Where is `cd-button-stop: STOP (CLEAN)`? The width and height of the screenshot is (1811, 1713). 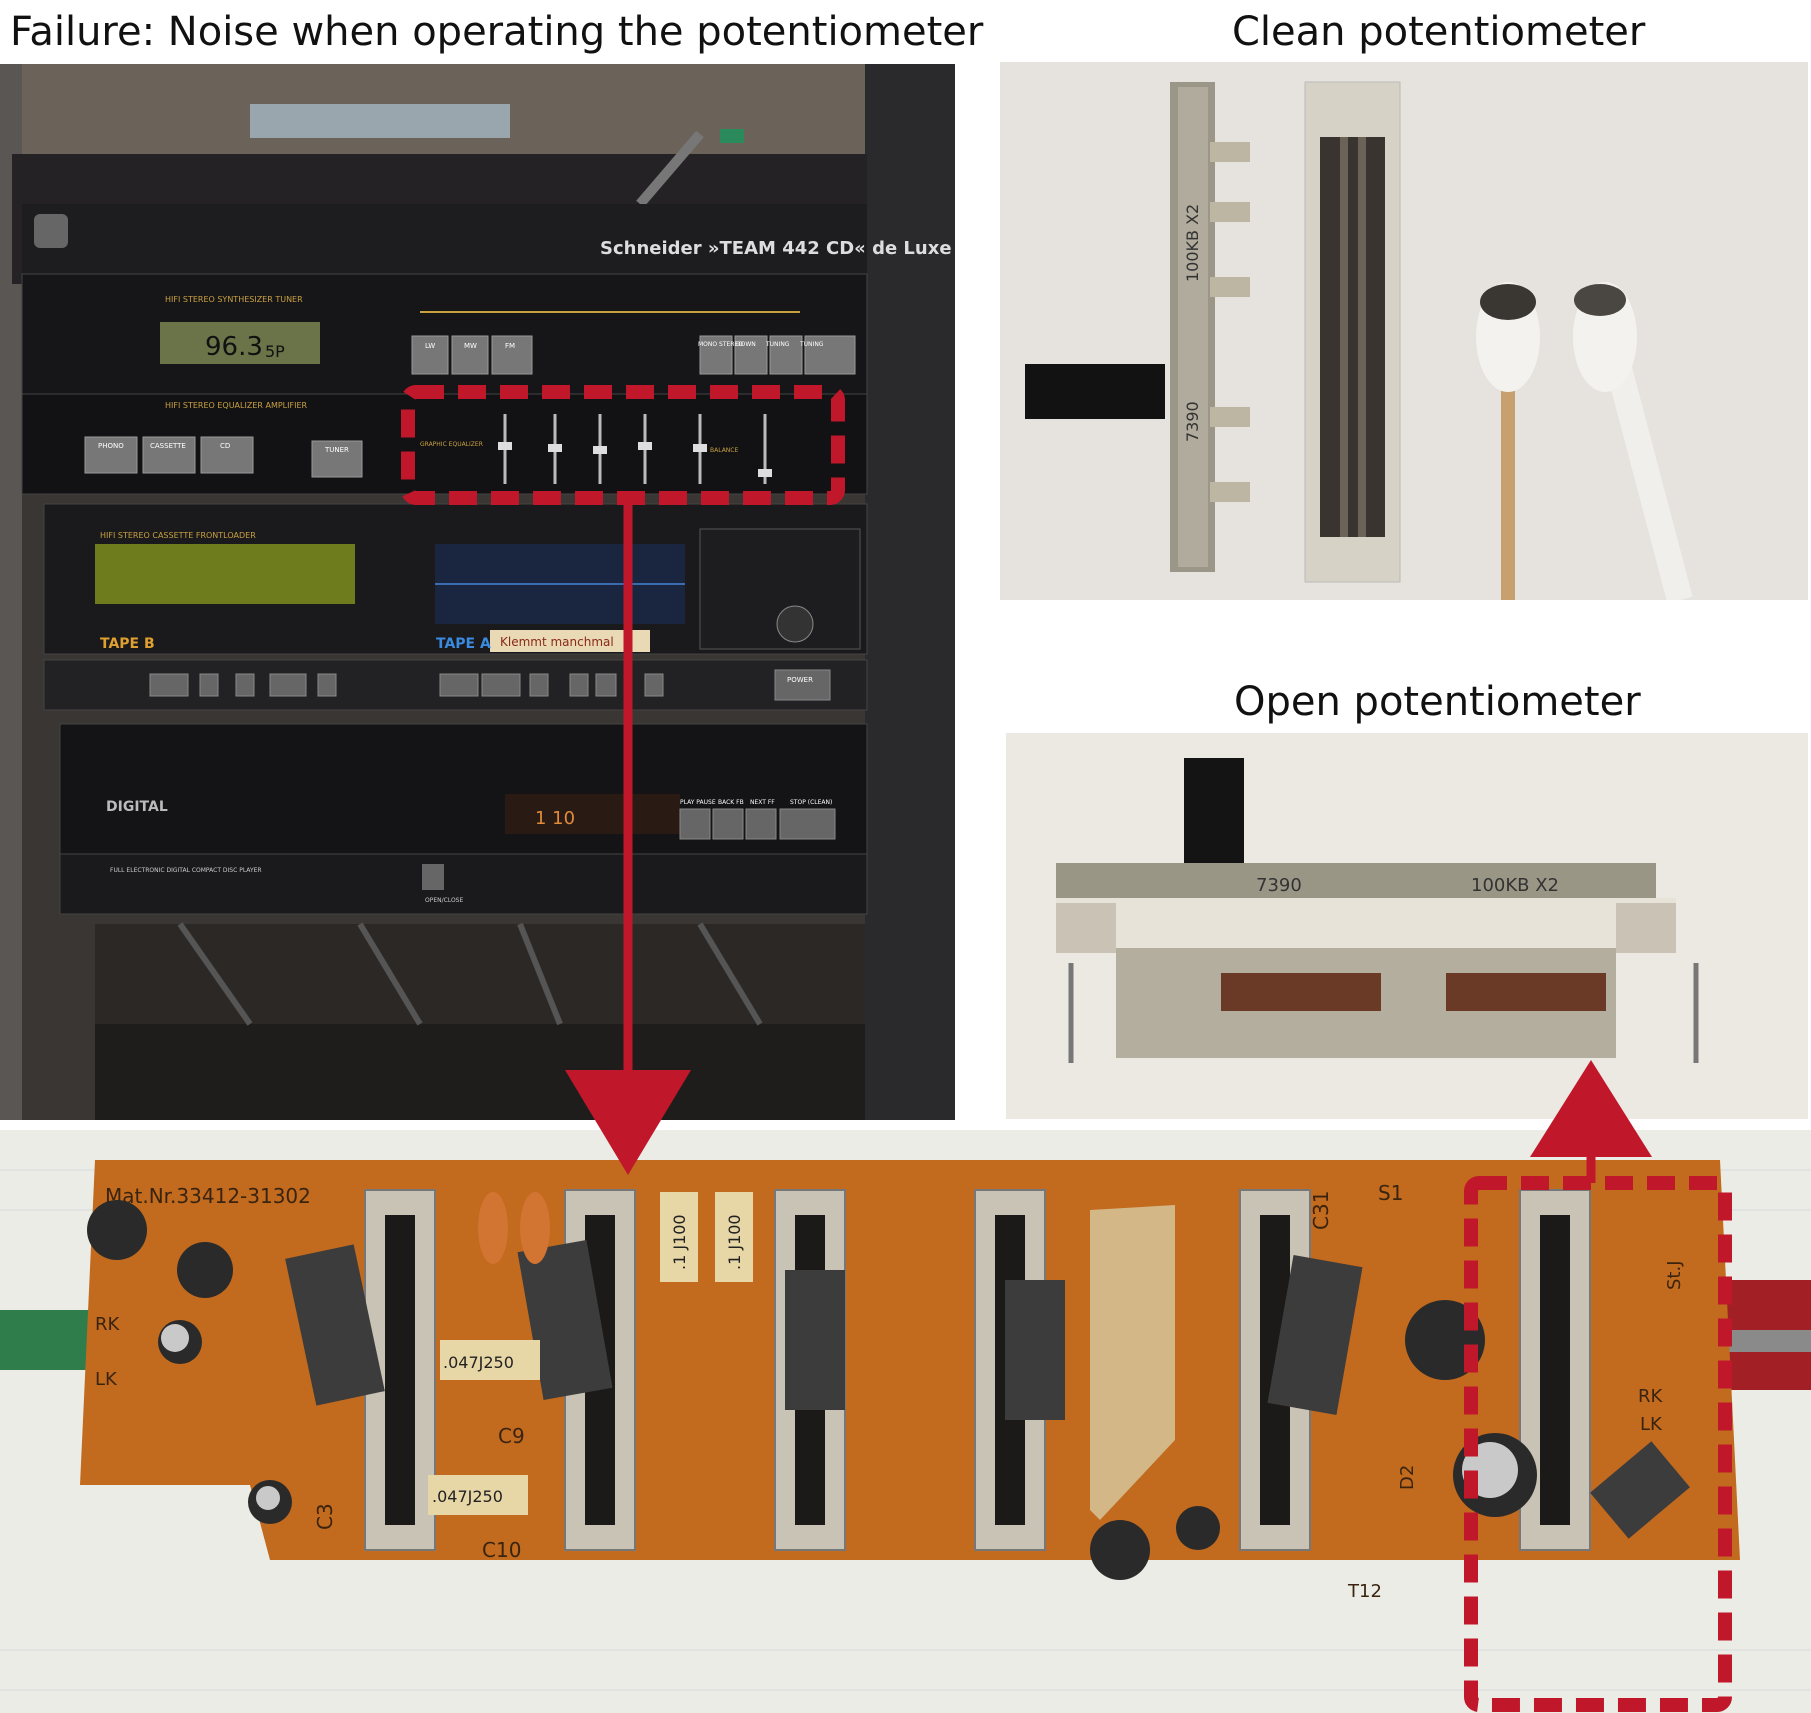
cd-button-stop: STOP (CLEAN) is located at coordinates (811, 802).